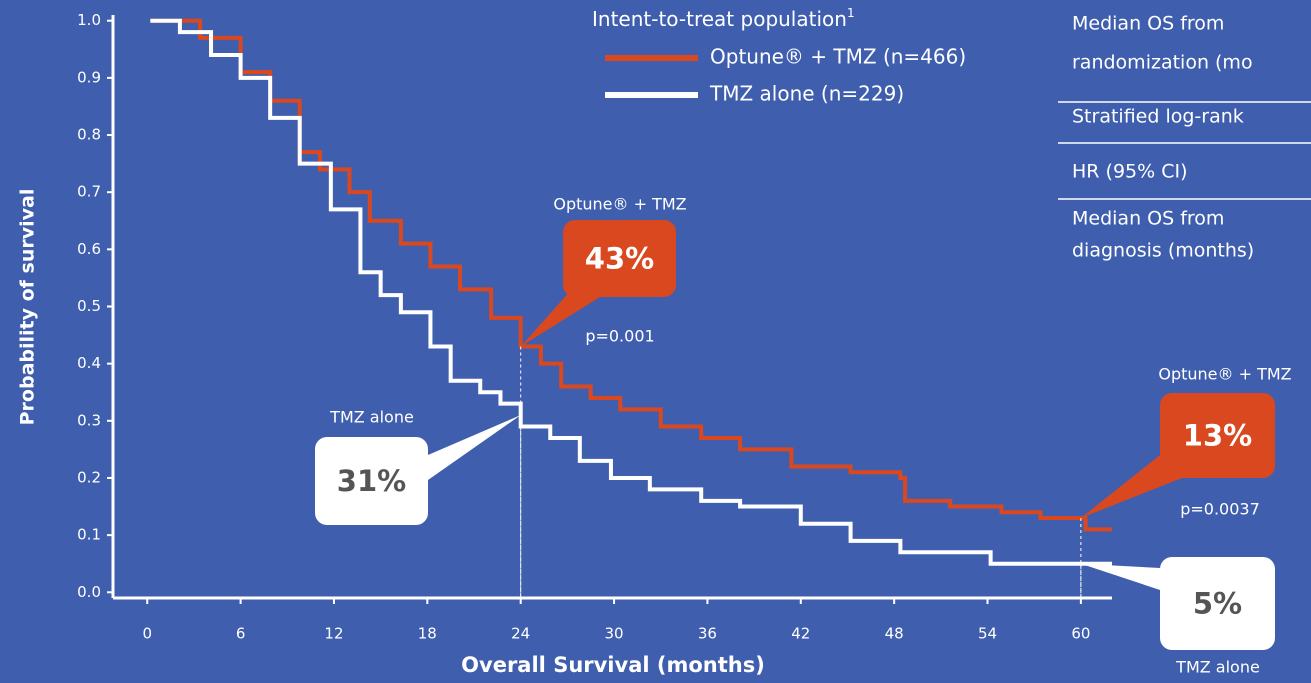  Describe the element at coordinates (89, 135) in the screenshot. I see `y-tick-label: 0.8` at that location.